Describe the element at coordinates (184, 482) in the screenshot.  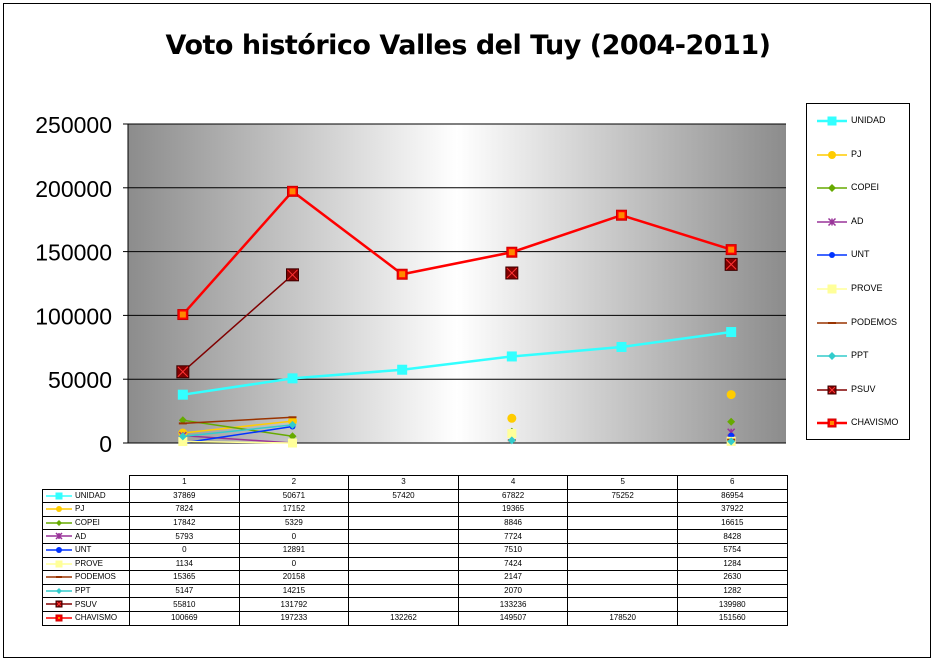
I see `table-column-header: 1` at that location.